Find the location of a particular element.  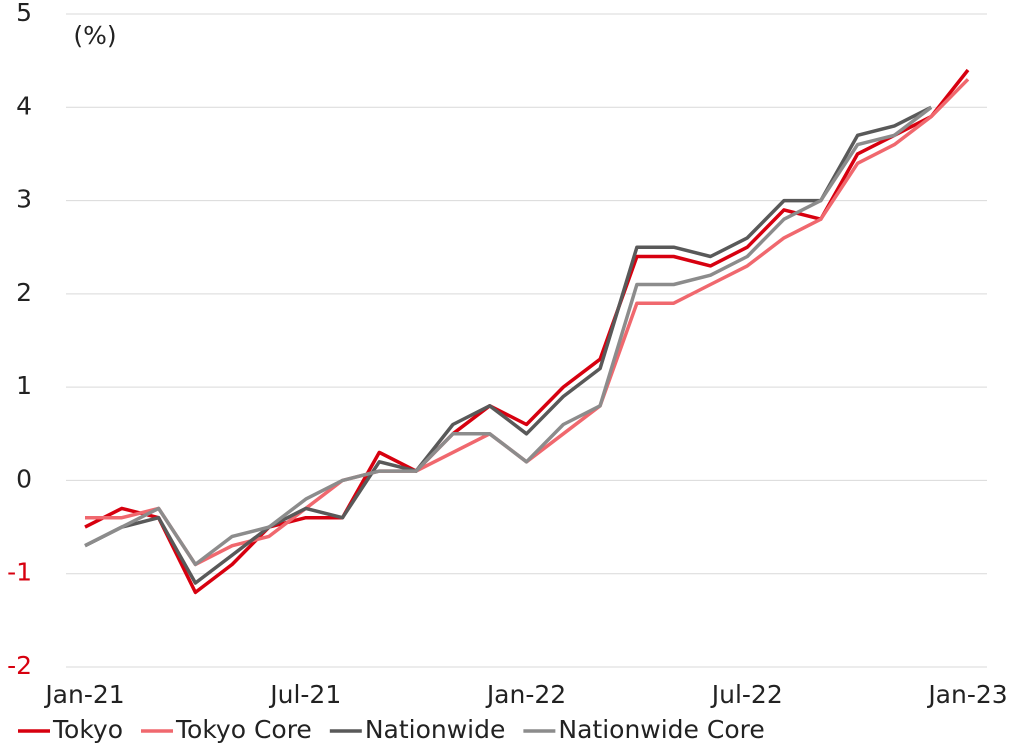

y-tick-label: 2 is located at coordinates (24, 292).